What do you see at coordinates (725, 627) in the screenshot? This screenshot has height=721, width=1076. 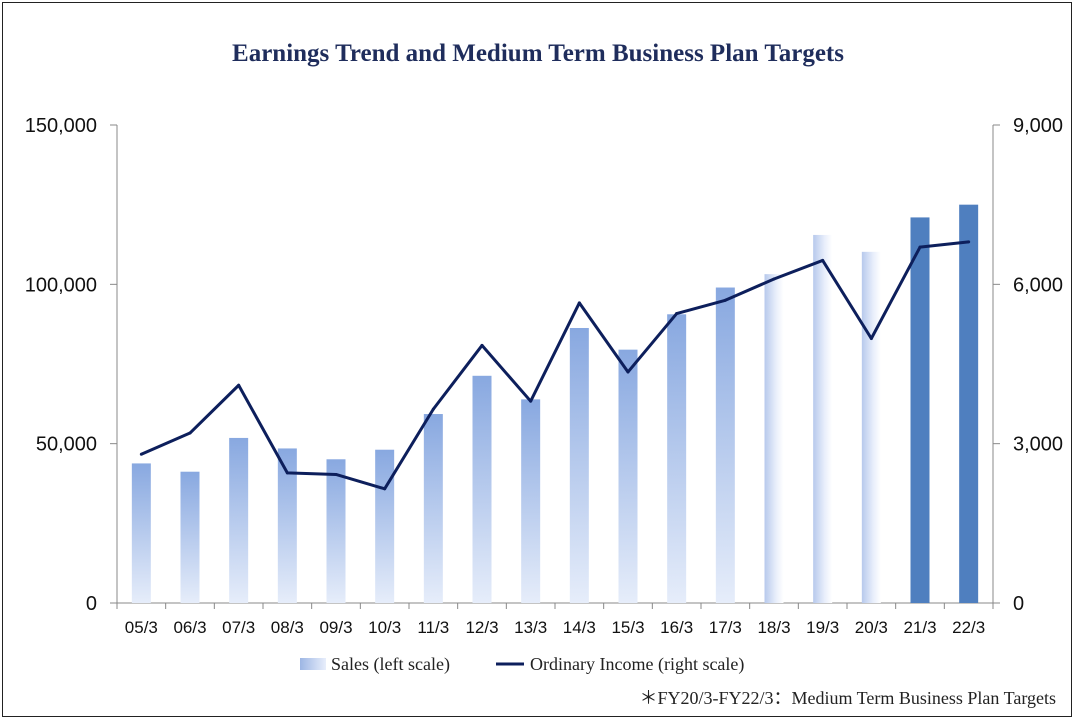 I see `x-tick-label: 17/3` at bounding box center [725, 627].